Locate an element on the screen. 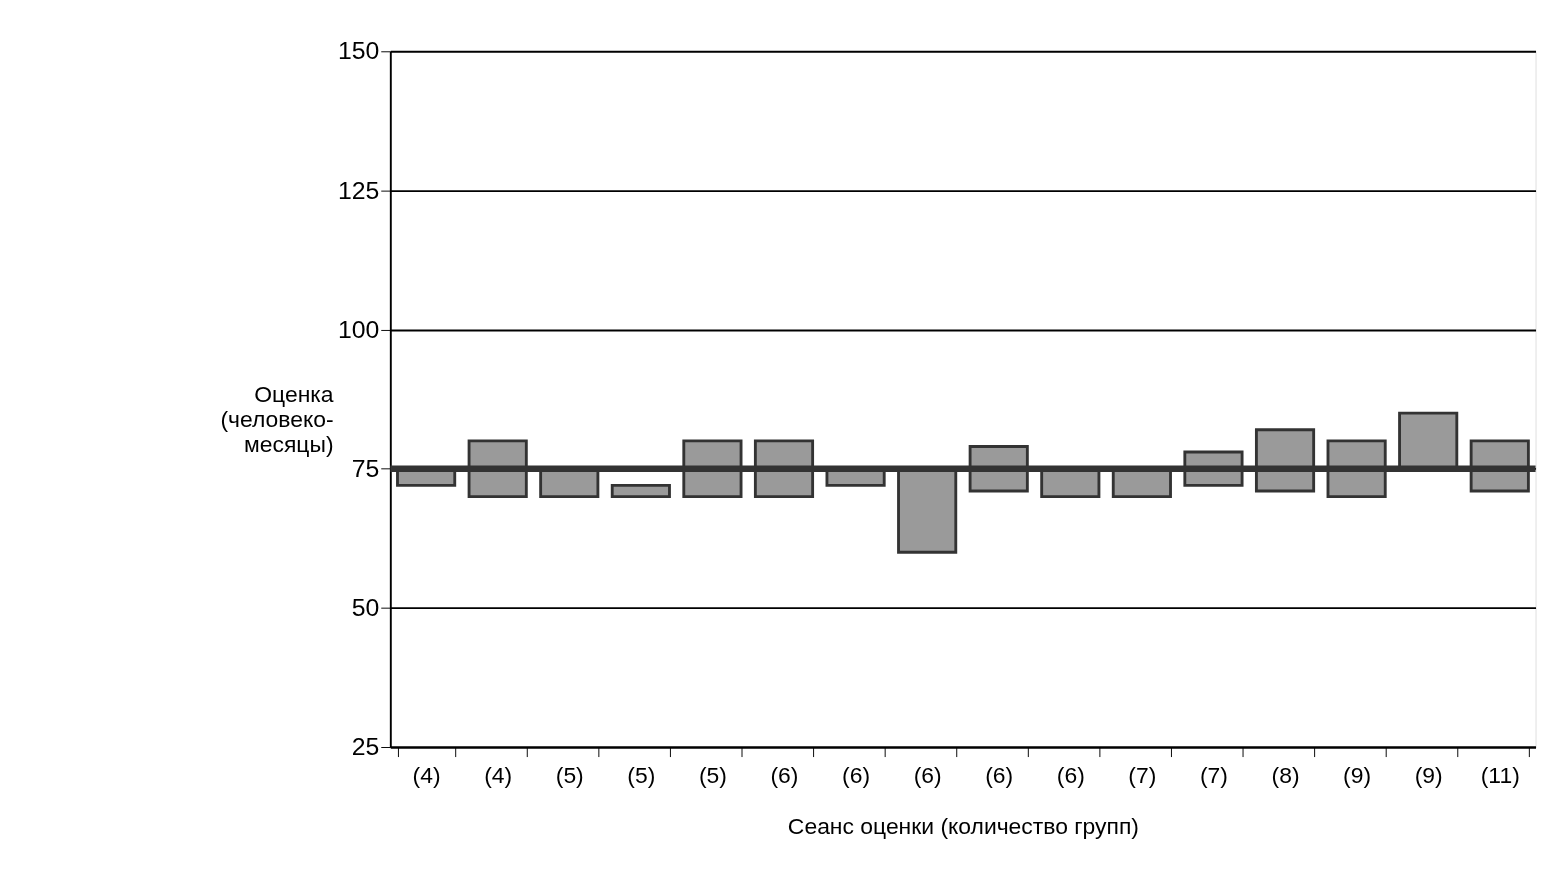 Image resolution: width=1568 pixels, height=884 pixels. bar is located at coordinates (640, 491).